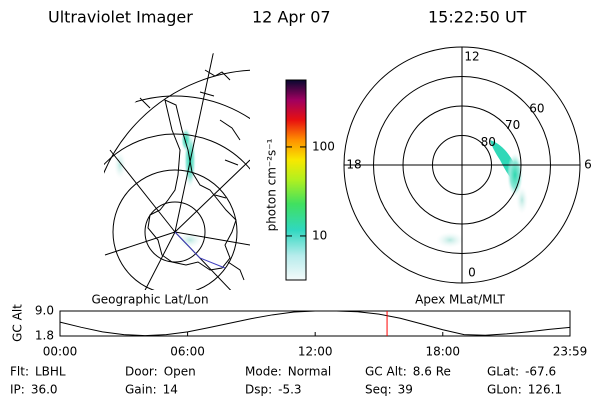  What do you see at coordinates (44, 311) in the screenshot?
I see `y-tick-label: 9.0` at bounding box center [44, 311].